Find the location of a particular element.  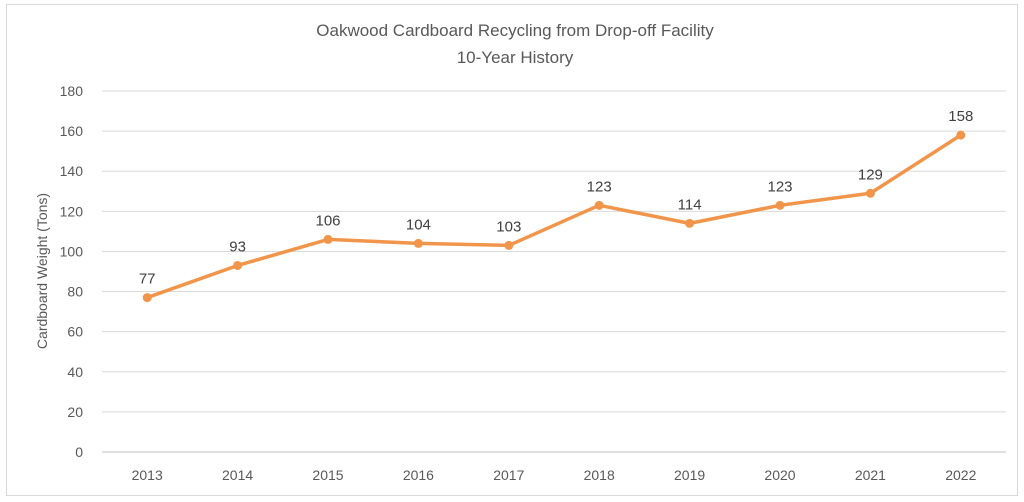

data-label: 106 is located at coordinates (327, 220).